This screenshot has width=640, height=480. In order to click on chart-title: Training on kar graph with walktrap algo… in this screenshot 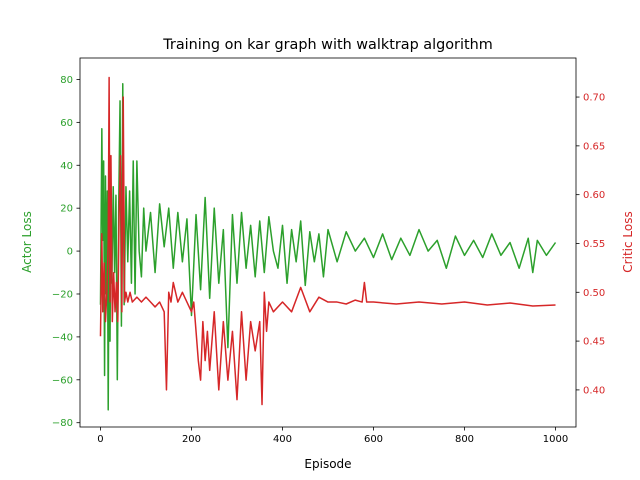, I will do `click(327, 45)`.